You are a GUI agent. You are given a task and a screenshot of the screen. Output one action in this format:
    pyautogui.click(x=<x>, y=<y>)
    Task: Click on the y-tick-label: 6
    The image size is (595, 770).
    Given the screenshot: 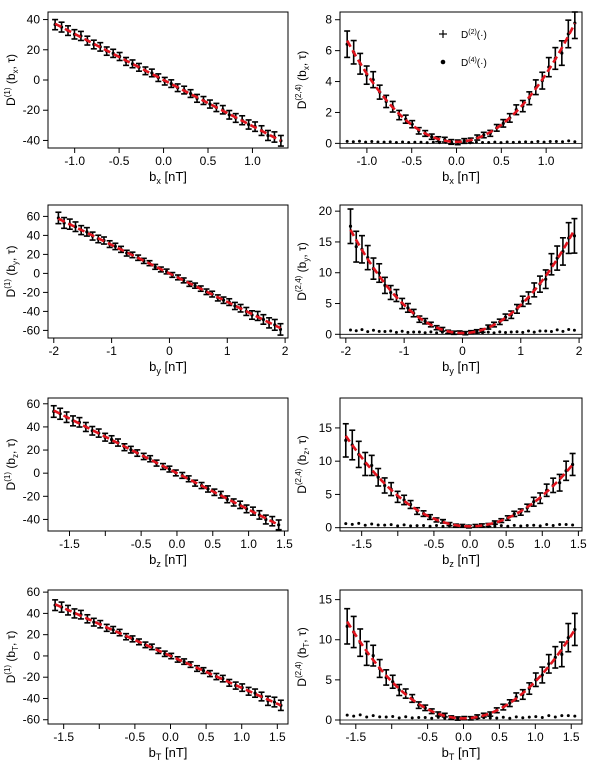 What is the action you would take?
    pyautogui.click(x=328, y=51)
    